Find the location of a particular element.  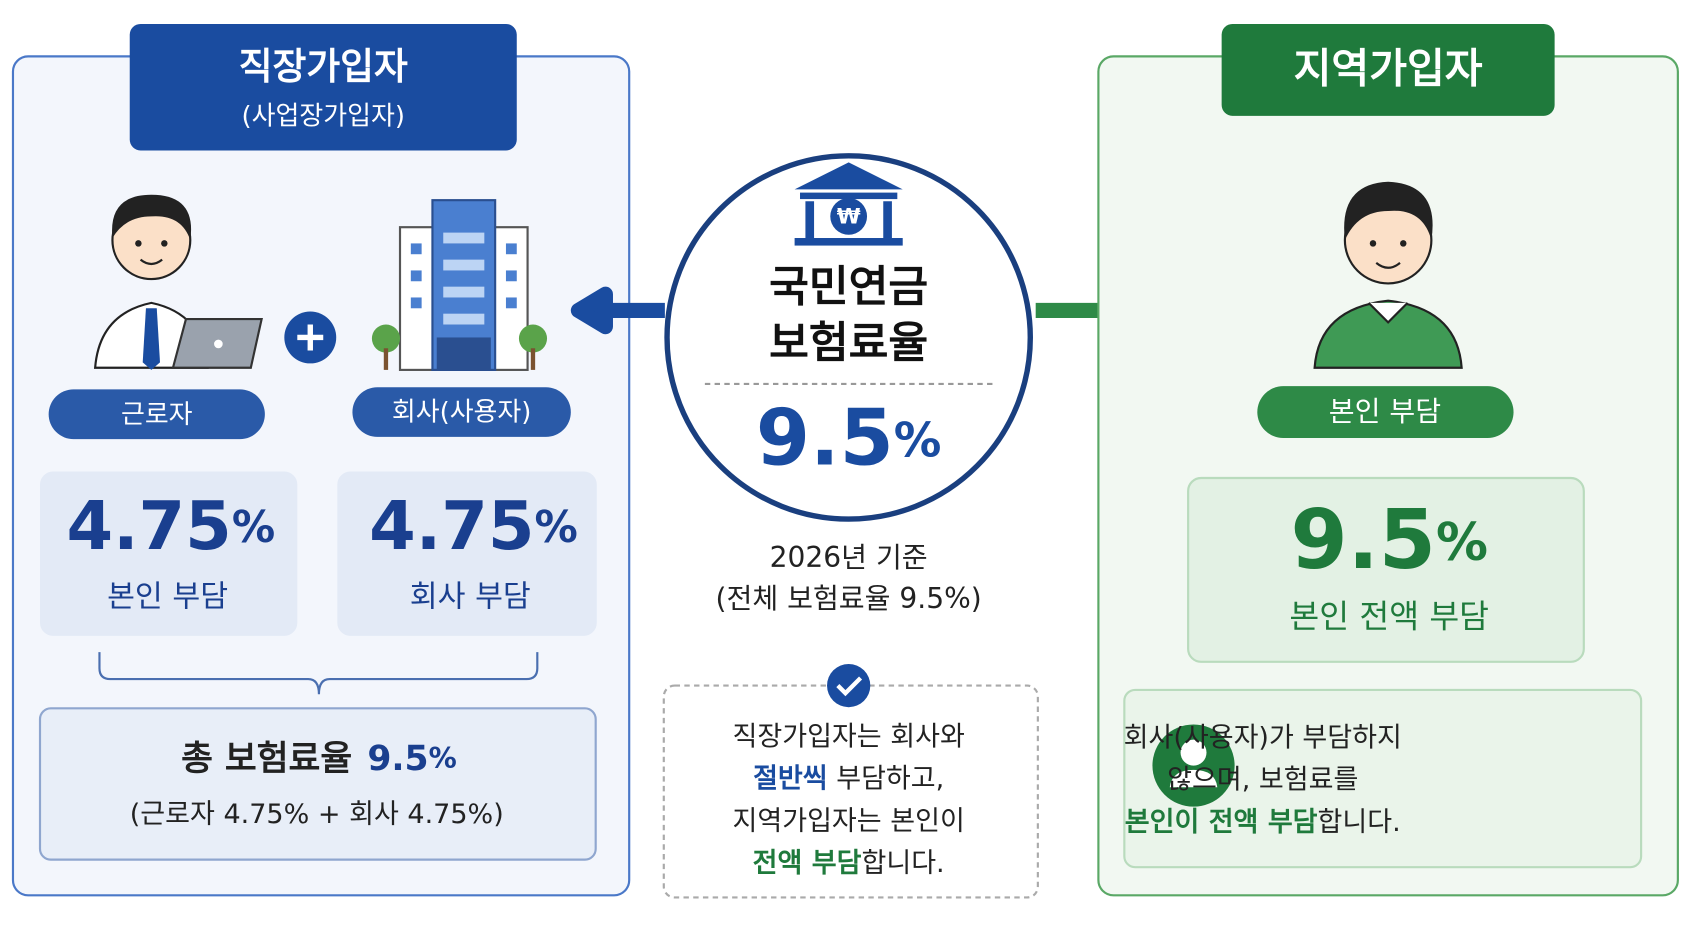

note-segment: 본인이 전액 부담 is located at coordinates (1221, 821).